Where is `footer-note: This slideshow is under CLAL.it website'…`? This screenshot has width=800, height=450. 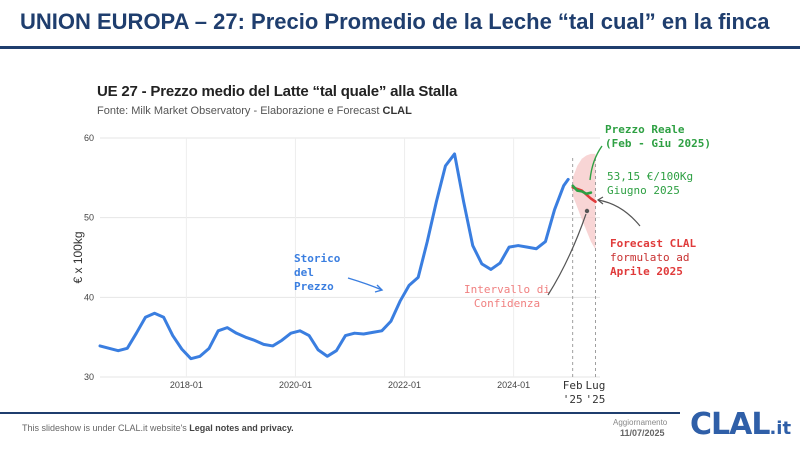
footer-note: This slideshow is under CLAL.it website'… is located at coordinates (158, 428).